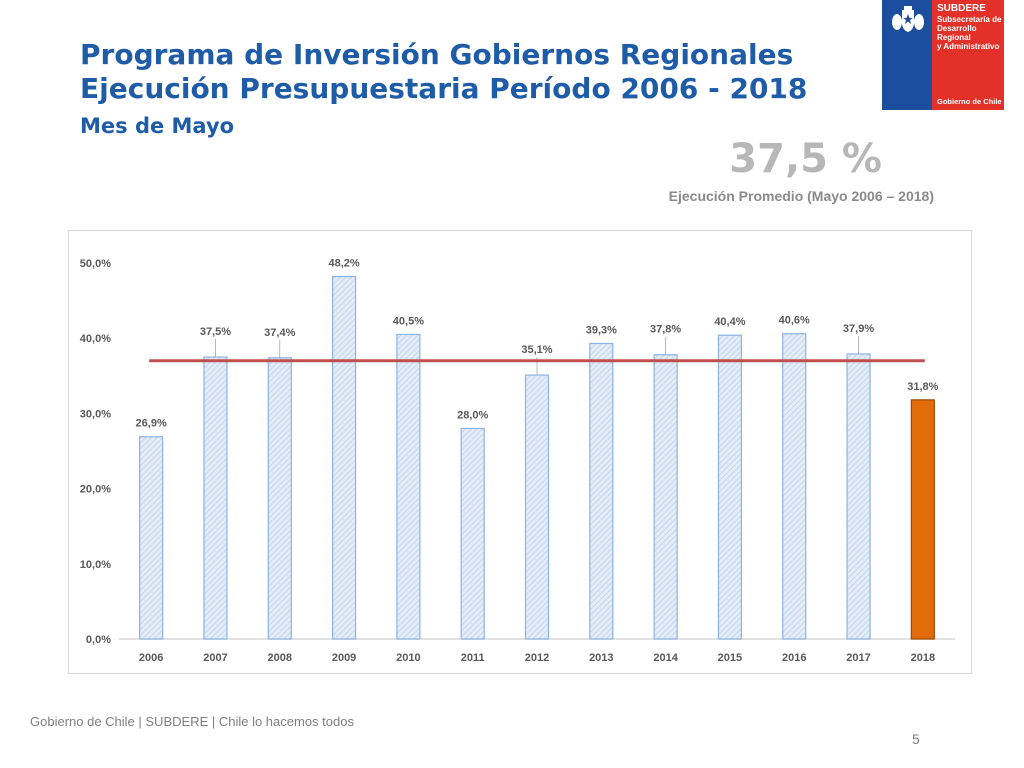 This screenshot has width=1024, height=768. What do you see at coordinates (601, 658) in the screenshot?
I see `x-tick-label: 2013` at bounding box center [601, 658].